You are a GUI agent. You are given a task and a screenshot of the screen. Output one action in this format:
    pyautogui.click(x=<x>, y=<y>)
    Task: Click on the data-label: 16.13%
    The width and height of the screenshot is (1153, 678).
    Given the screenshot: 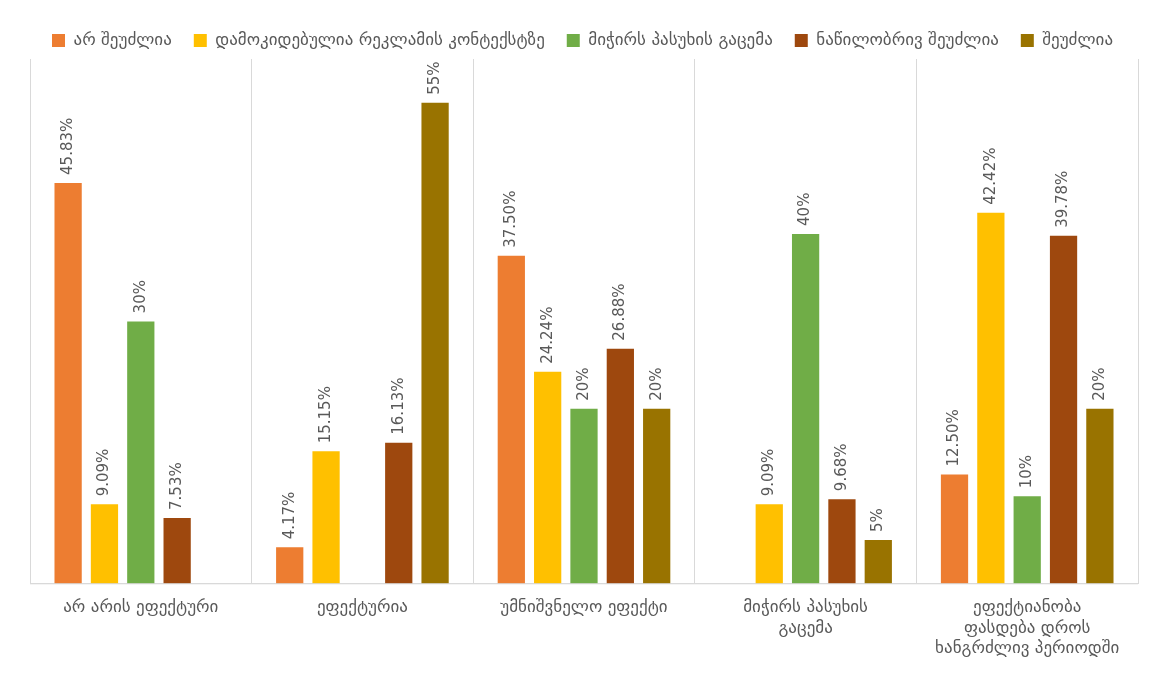 What is the action you would take?
    pyautogui.click(x=397, y=406)
    